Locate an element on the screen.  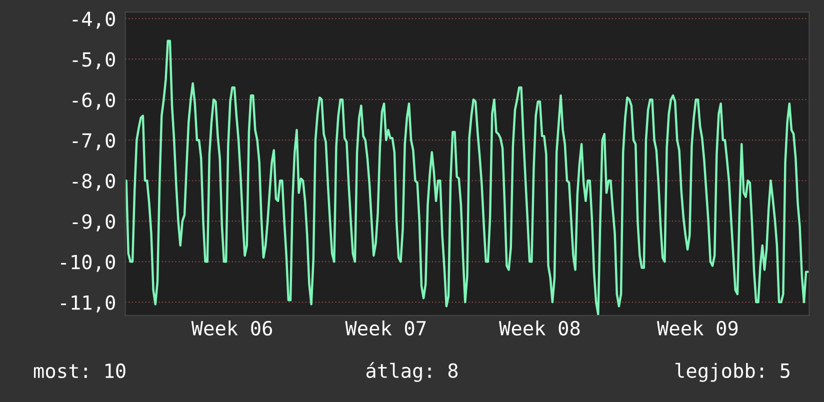
x-tick-label: Week 09 is located at coordinates (697, 328).